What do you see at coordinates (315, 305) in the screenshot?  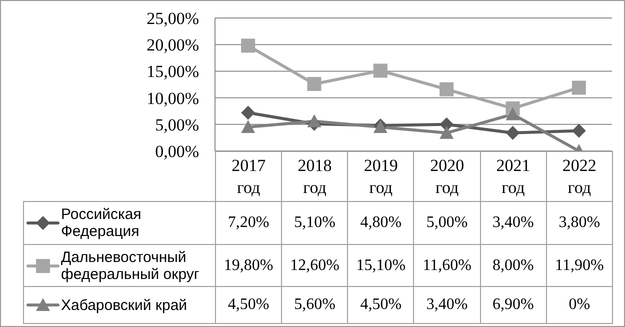 I see `data-label: 5,60%` at bounding box center [315, 305].